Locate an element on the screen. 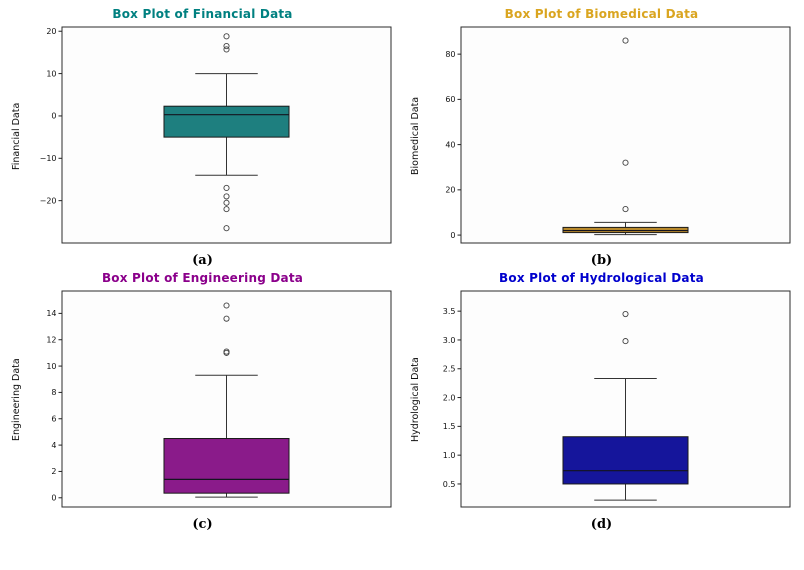 Image resolution: width=804 pixels, height=570 pixels. svg-text: −10 is located at coordinates (47, 158).